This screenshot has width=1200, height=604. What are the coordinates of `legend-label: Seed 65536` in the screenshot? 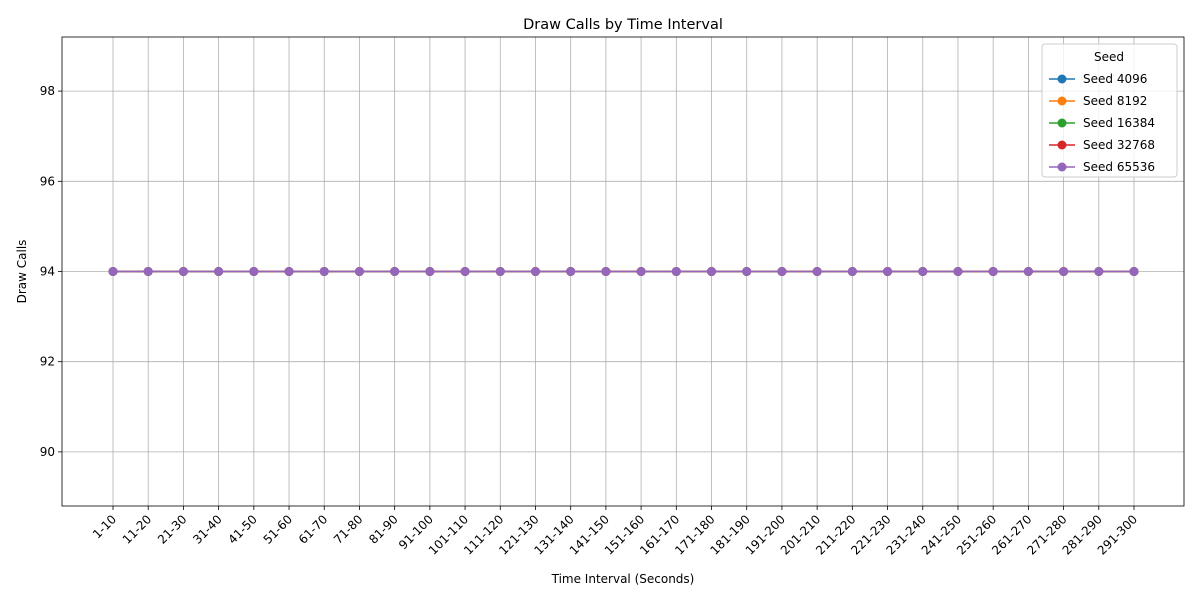 It's located at (1119, 167).